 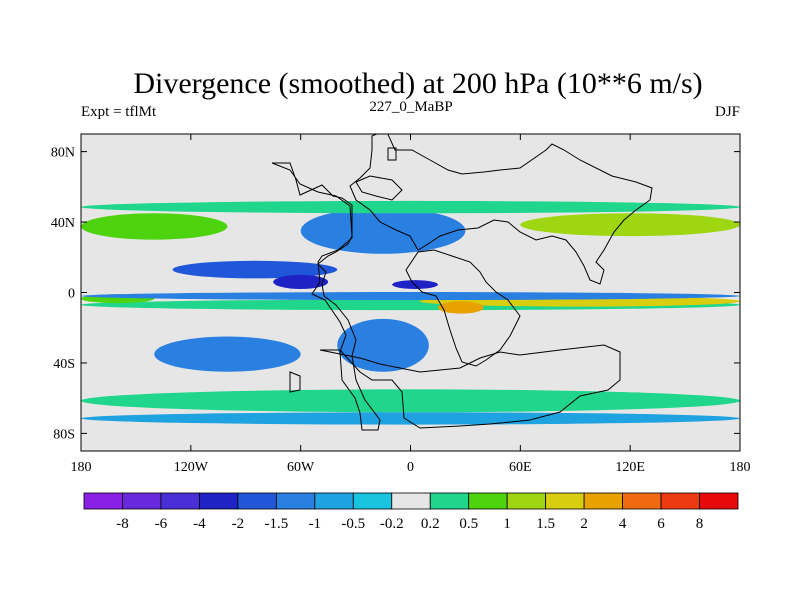 What do you see at coordinates (520, 467) in the screenshot?
I see `x-tick-label-4: 60E` at bounding box center [520, 467].